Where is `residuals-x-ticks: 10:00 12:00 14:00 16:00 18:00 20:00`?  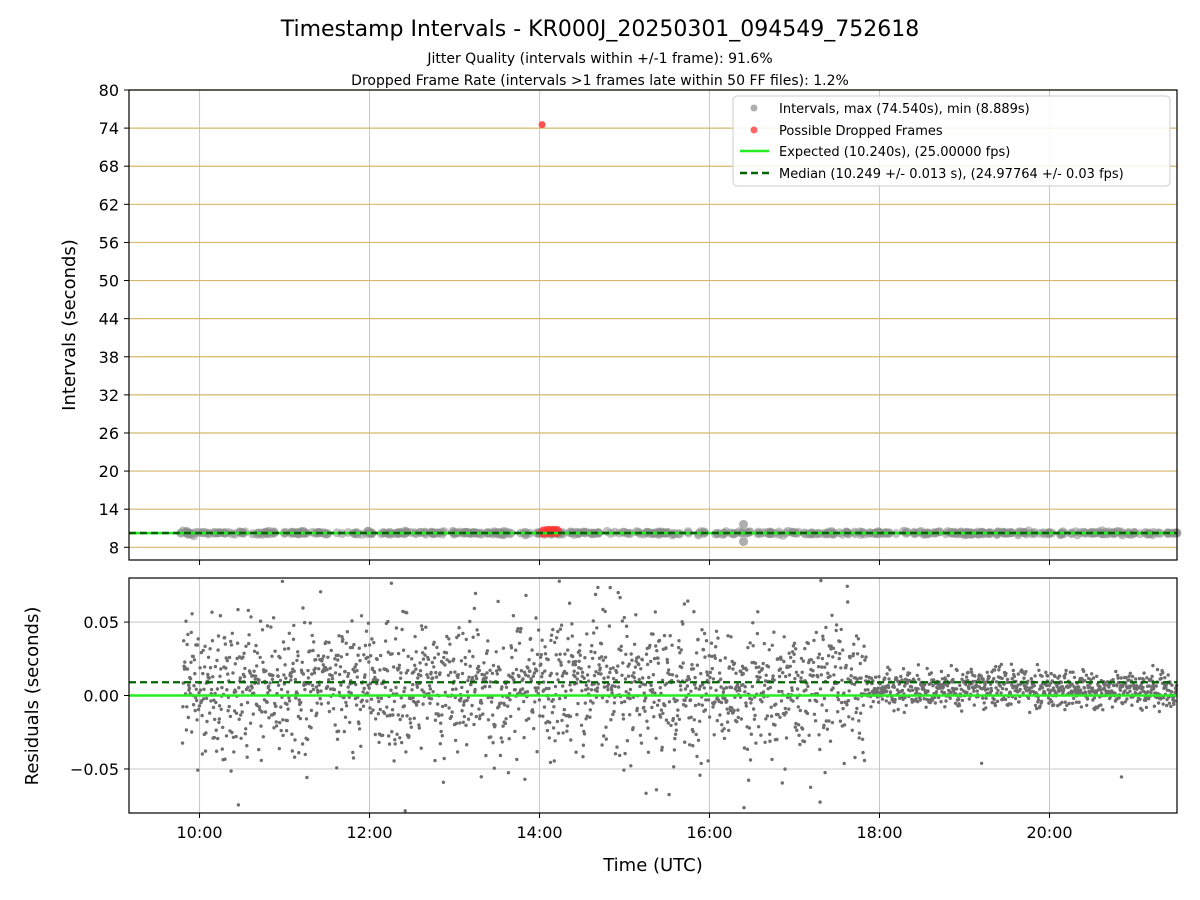 residuals-x-ticks: 10:00 12:00 14:00 16:00 18:00 20:00 is located at coordinates (624, 827).